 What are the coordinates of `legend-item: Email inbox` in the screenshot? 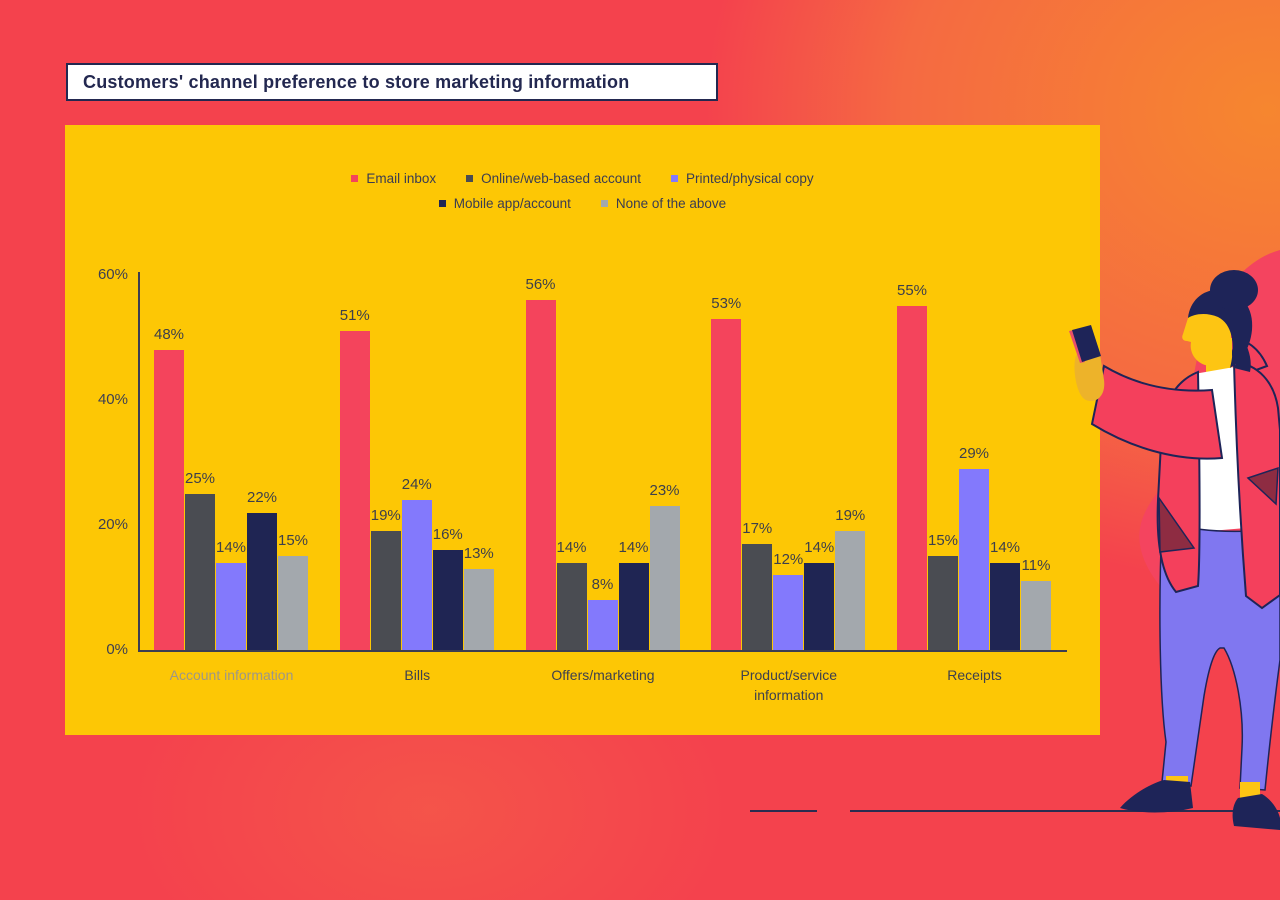 It's located at (393, 178).